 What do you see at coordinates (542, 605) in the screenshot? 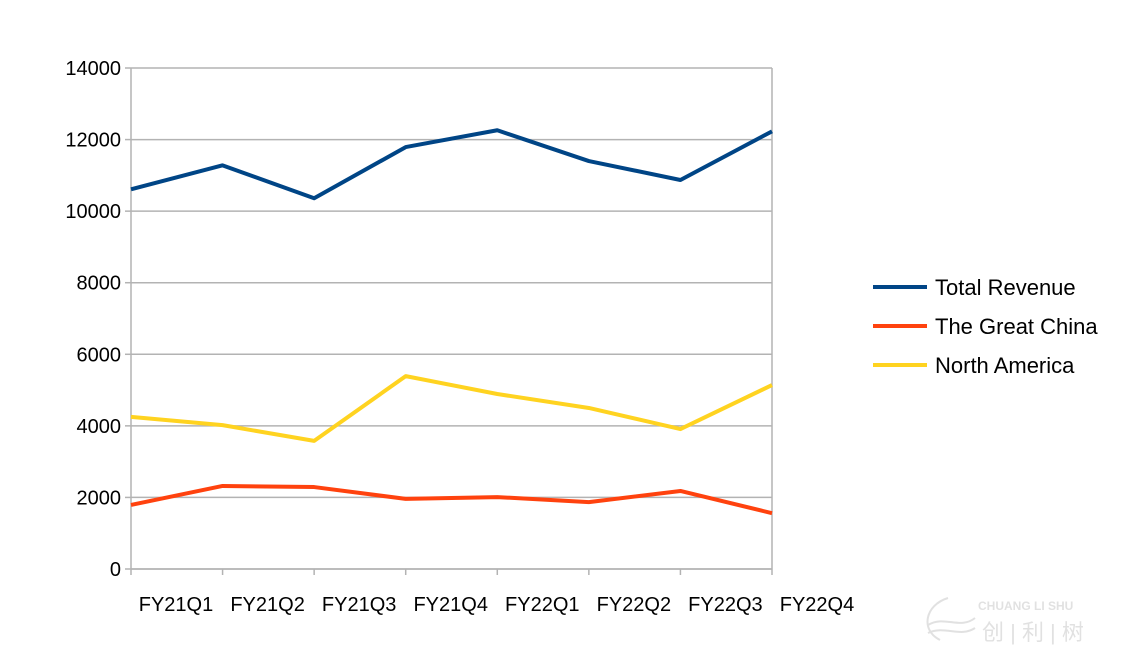
I see `x-tick-label: FY22Q1` at bounding box center [542, 605].